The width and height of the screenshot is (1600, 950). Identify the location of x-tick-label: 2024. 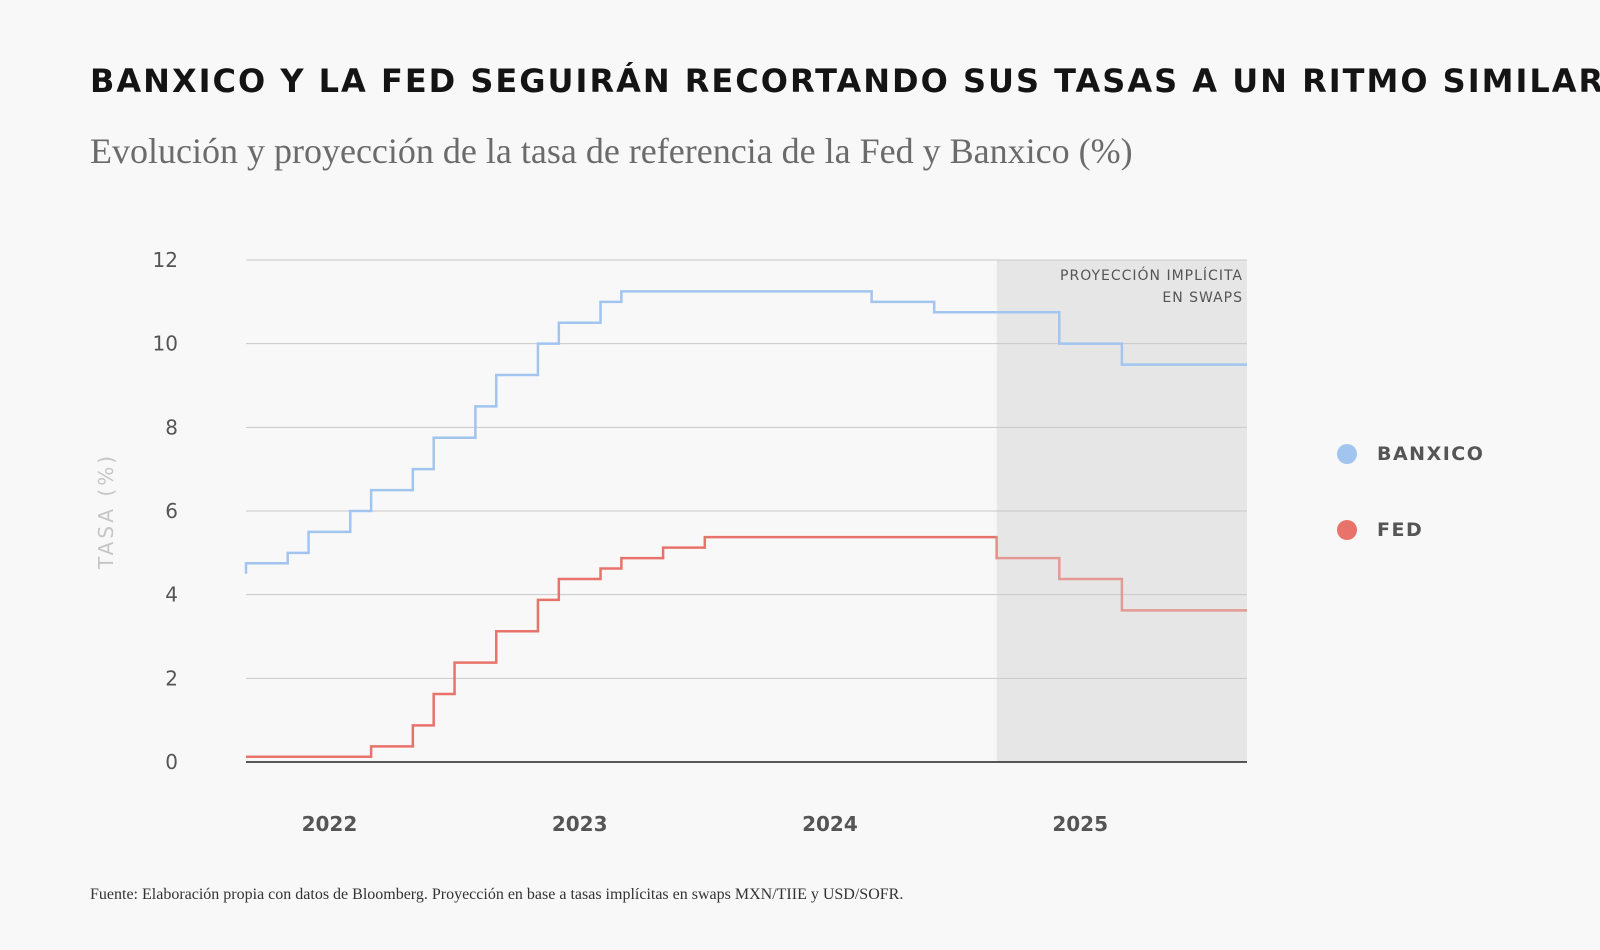
(830, 824).